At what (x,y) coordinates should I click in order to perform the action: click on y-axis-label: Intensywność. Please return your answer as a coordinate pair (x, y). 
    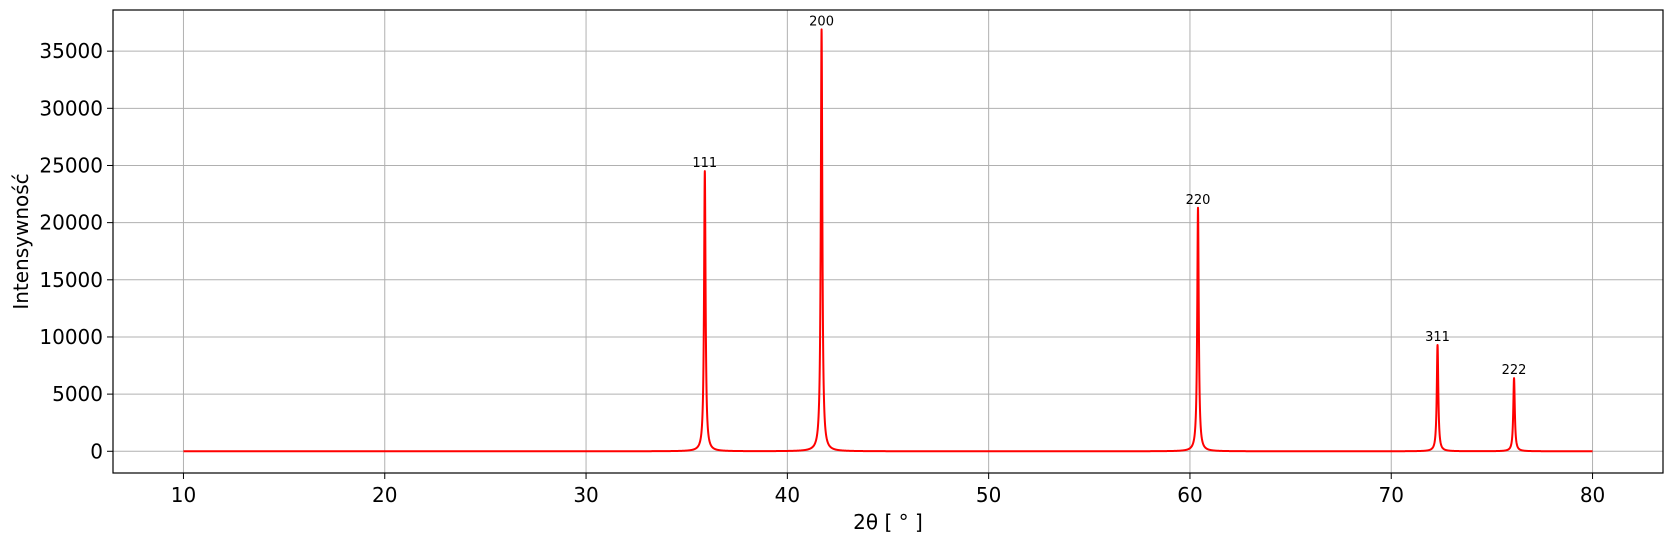
    Looking at the image, I should click on (21, 241).